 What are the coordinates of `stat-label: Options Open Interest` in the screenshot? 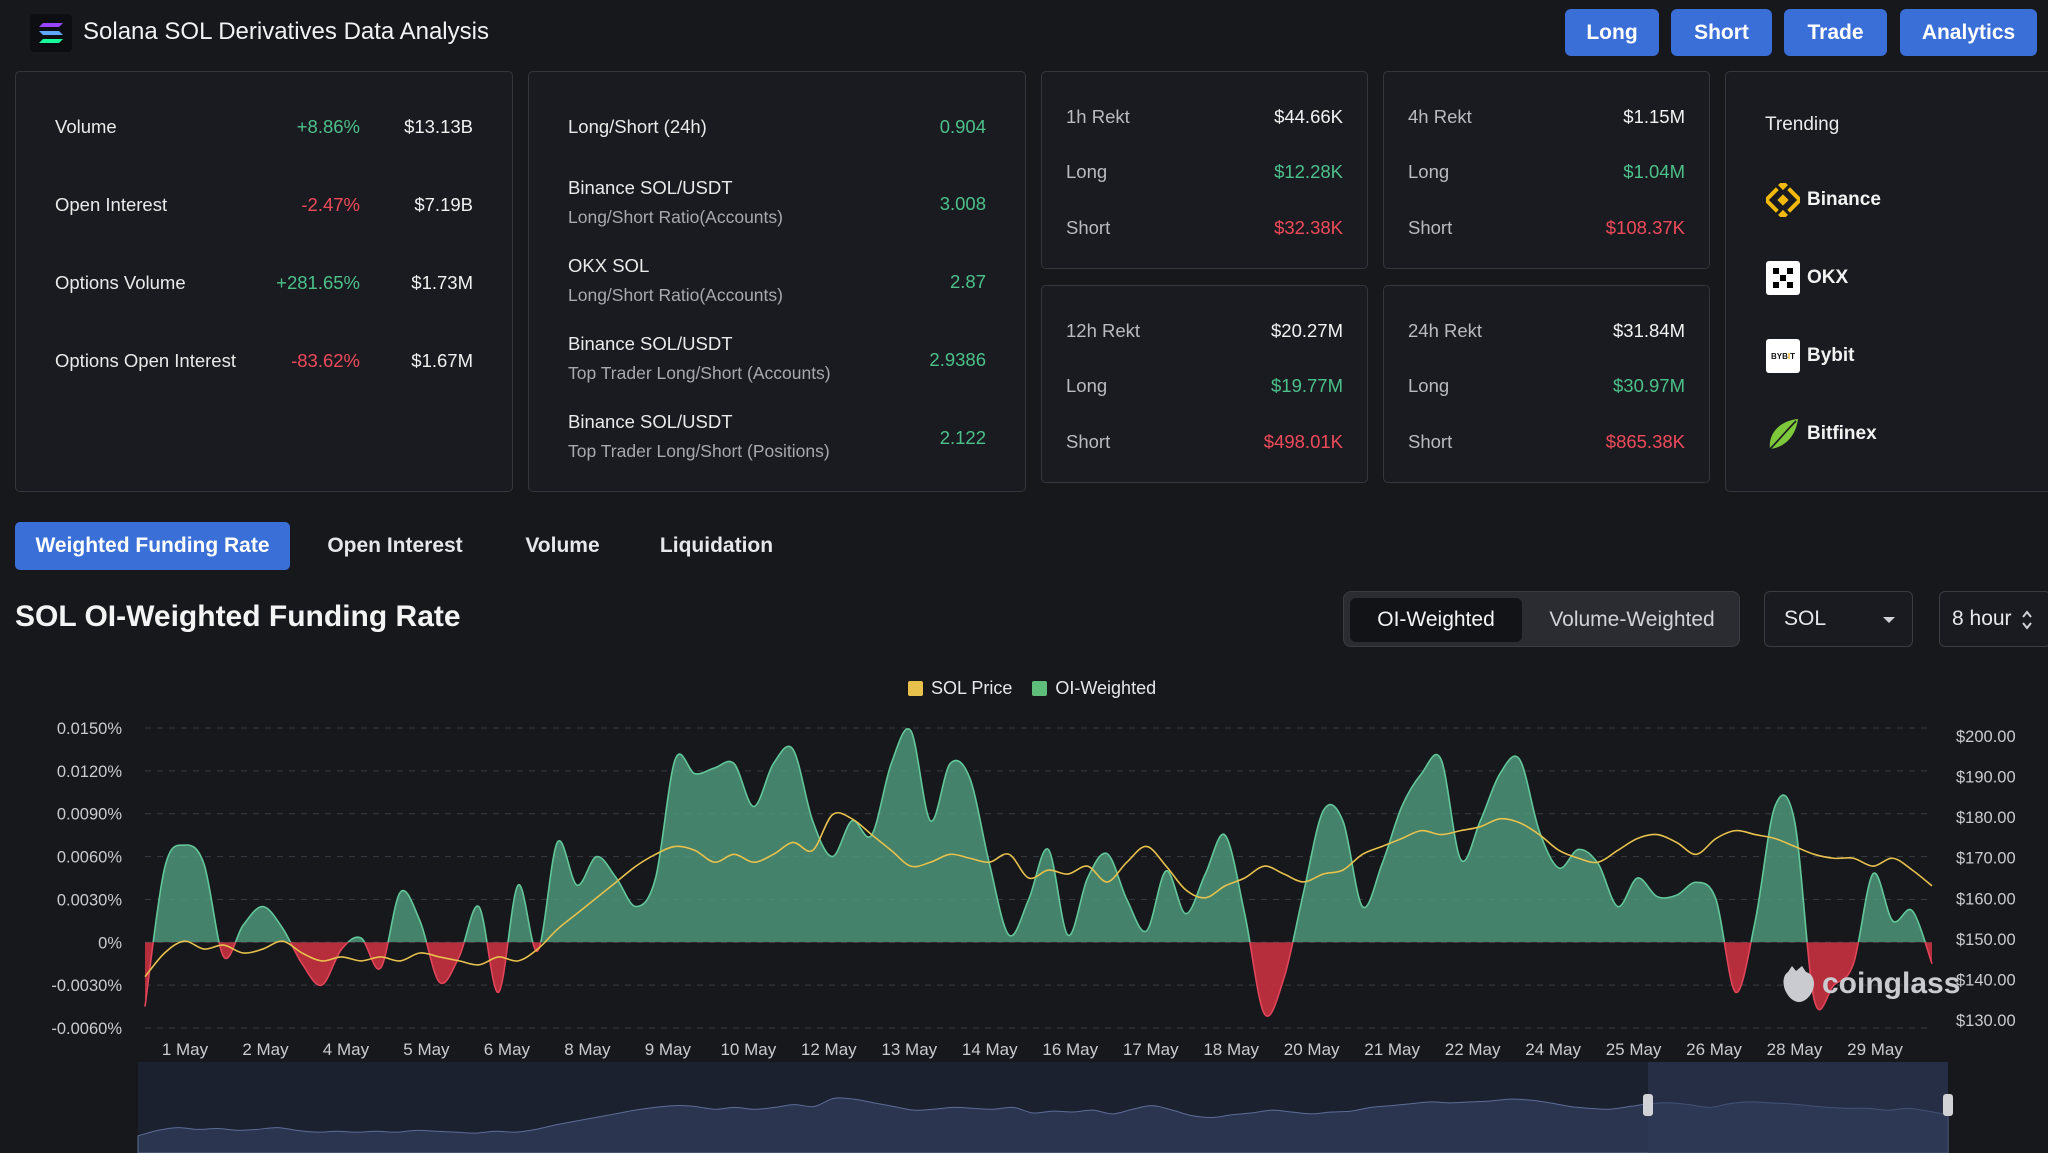 It's located at (145, 360).